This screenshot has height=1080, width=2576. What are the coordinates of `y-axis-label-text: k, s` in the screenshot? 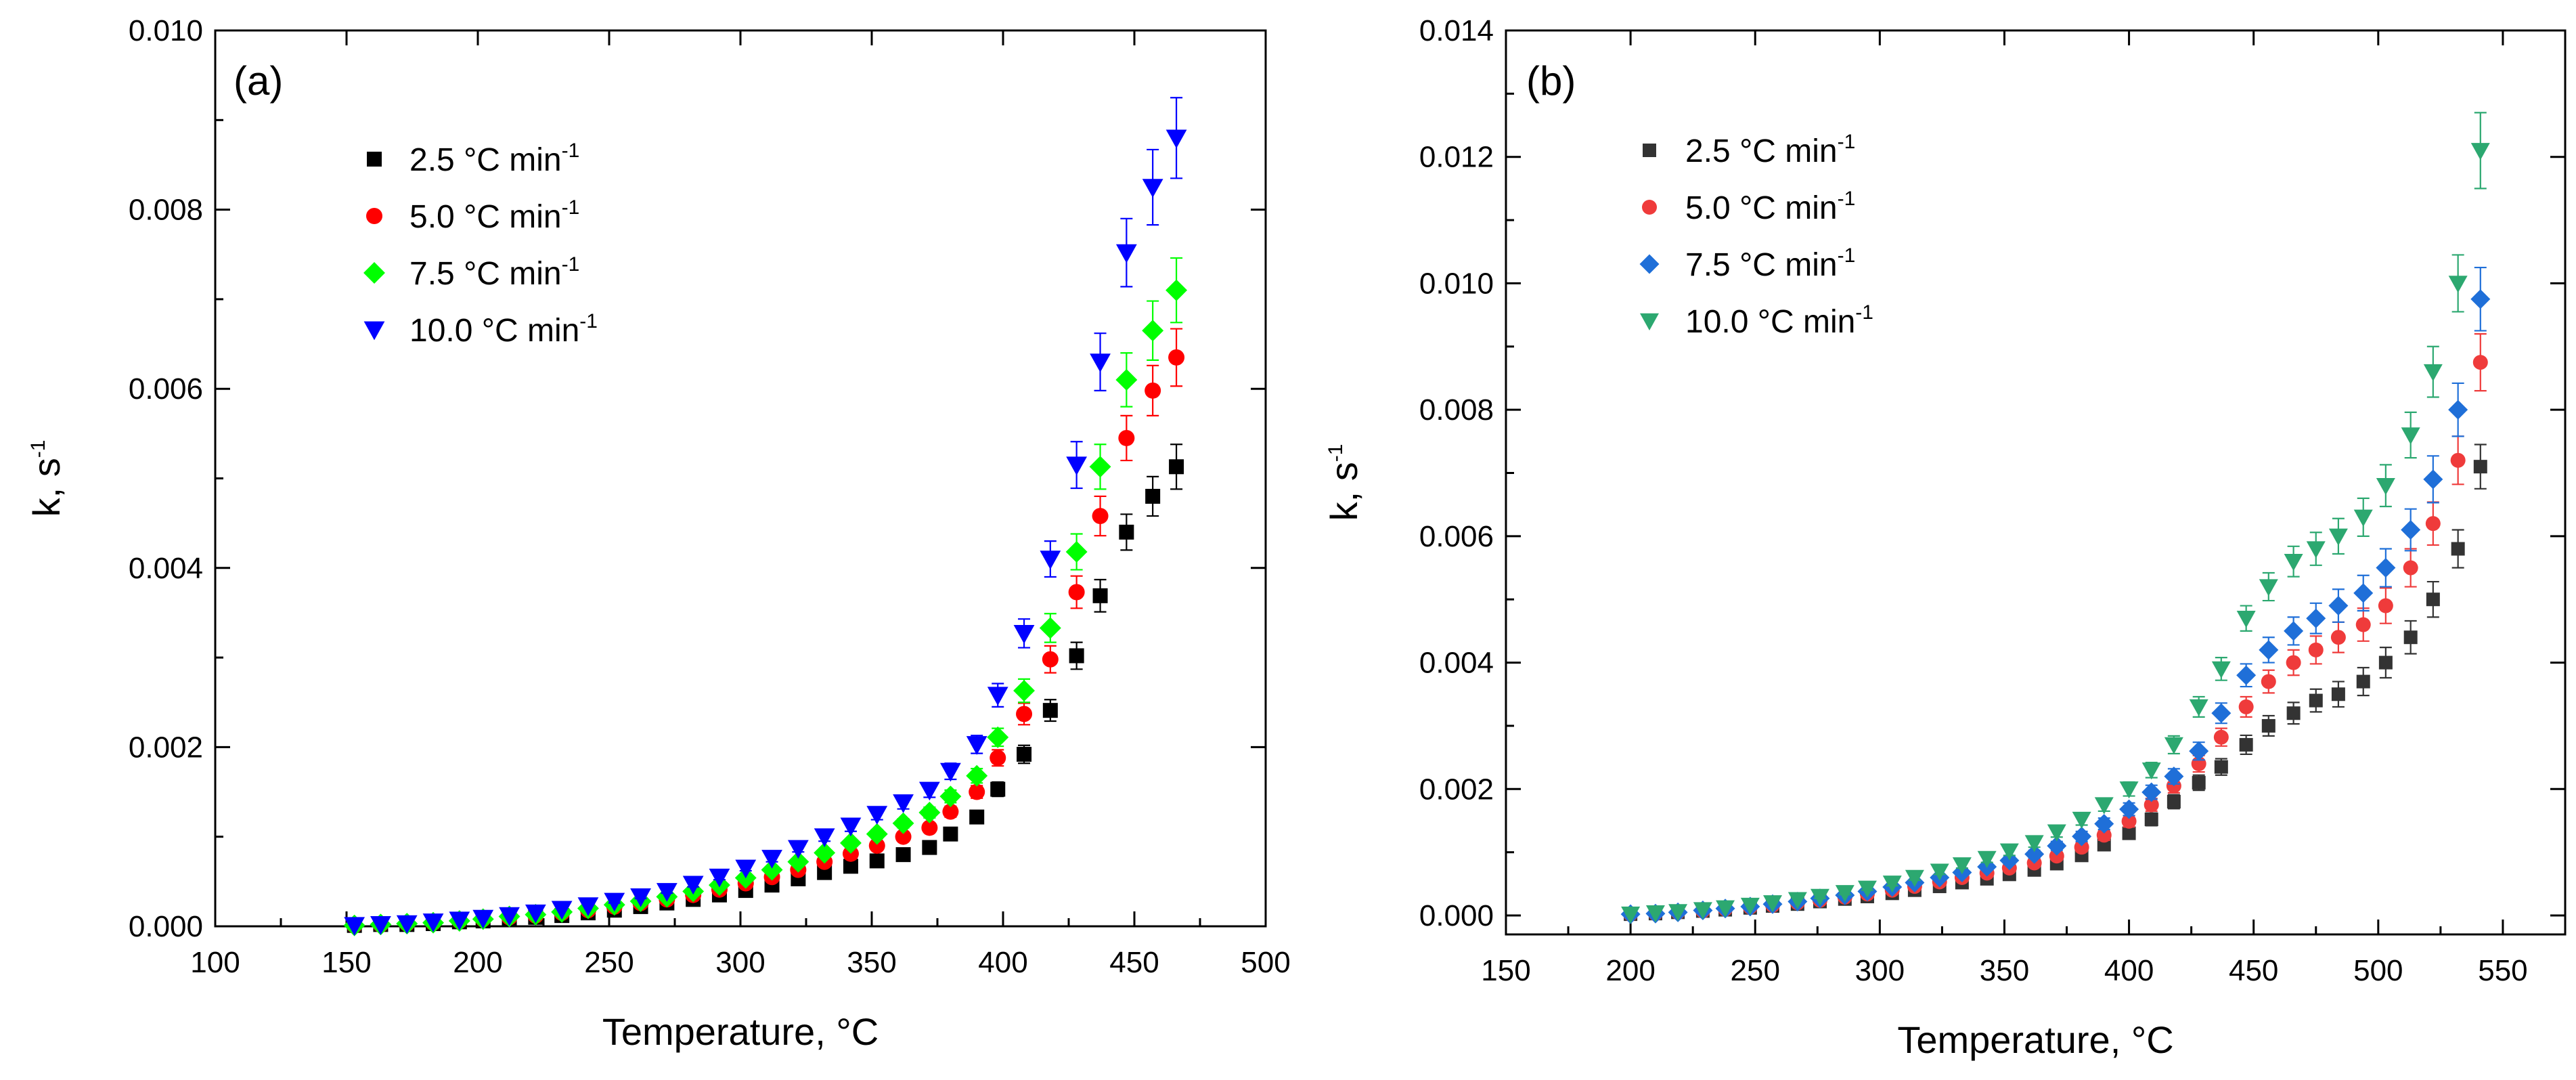 It's located at (46, 487).